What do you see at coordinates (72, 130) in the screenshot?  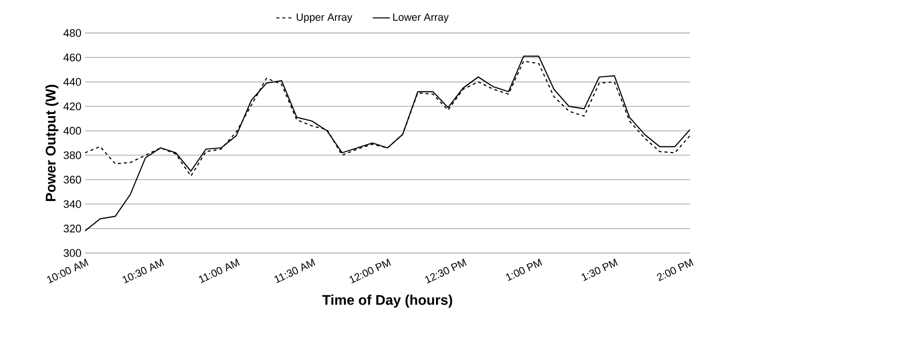 I see `y-tick-label: 400` at bounding box center [72, 130].